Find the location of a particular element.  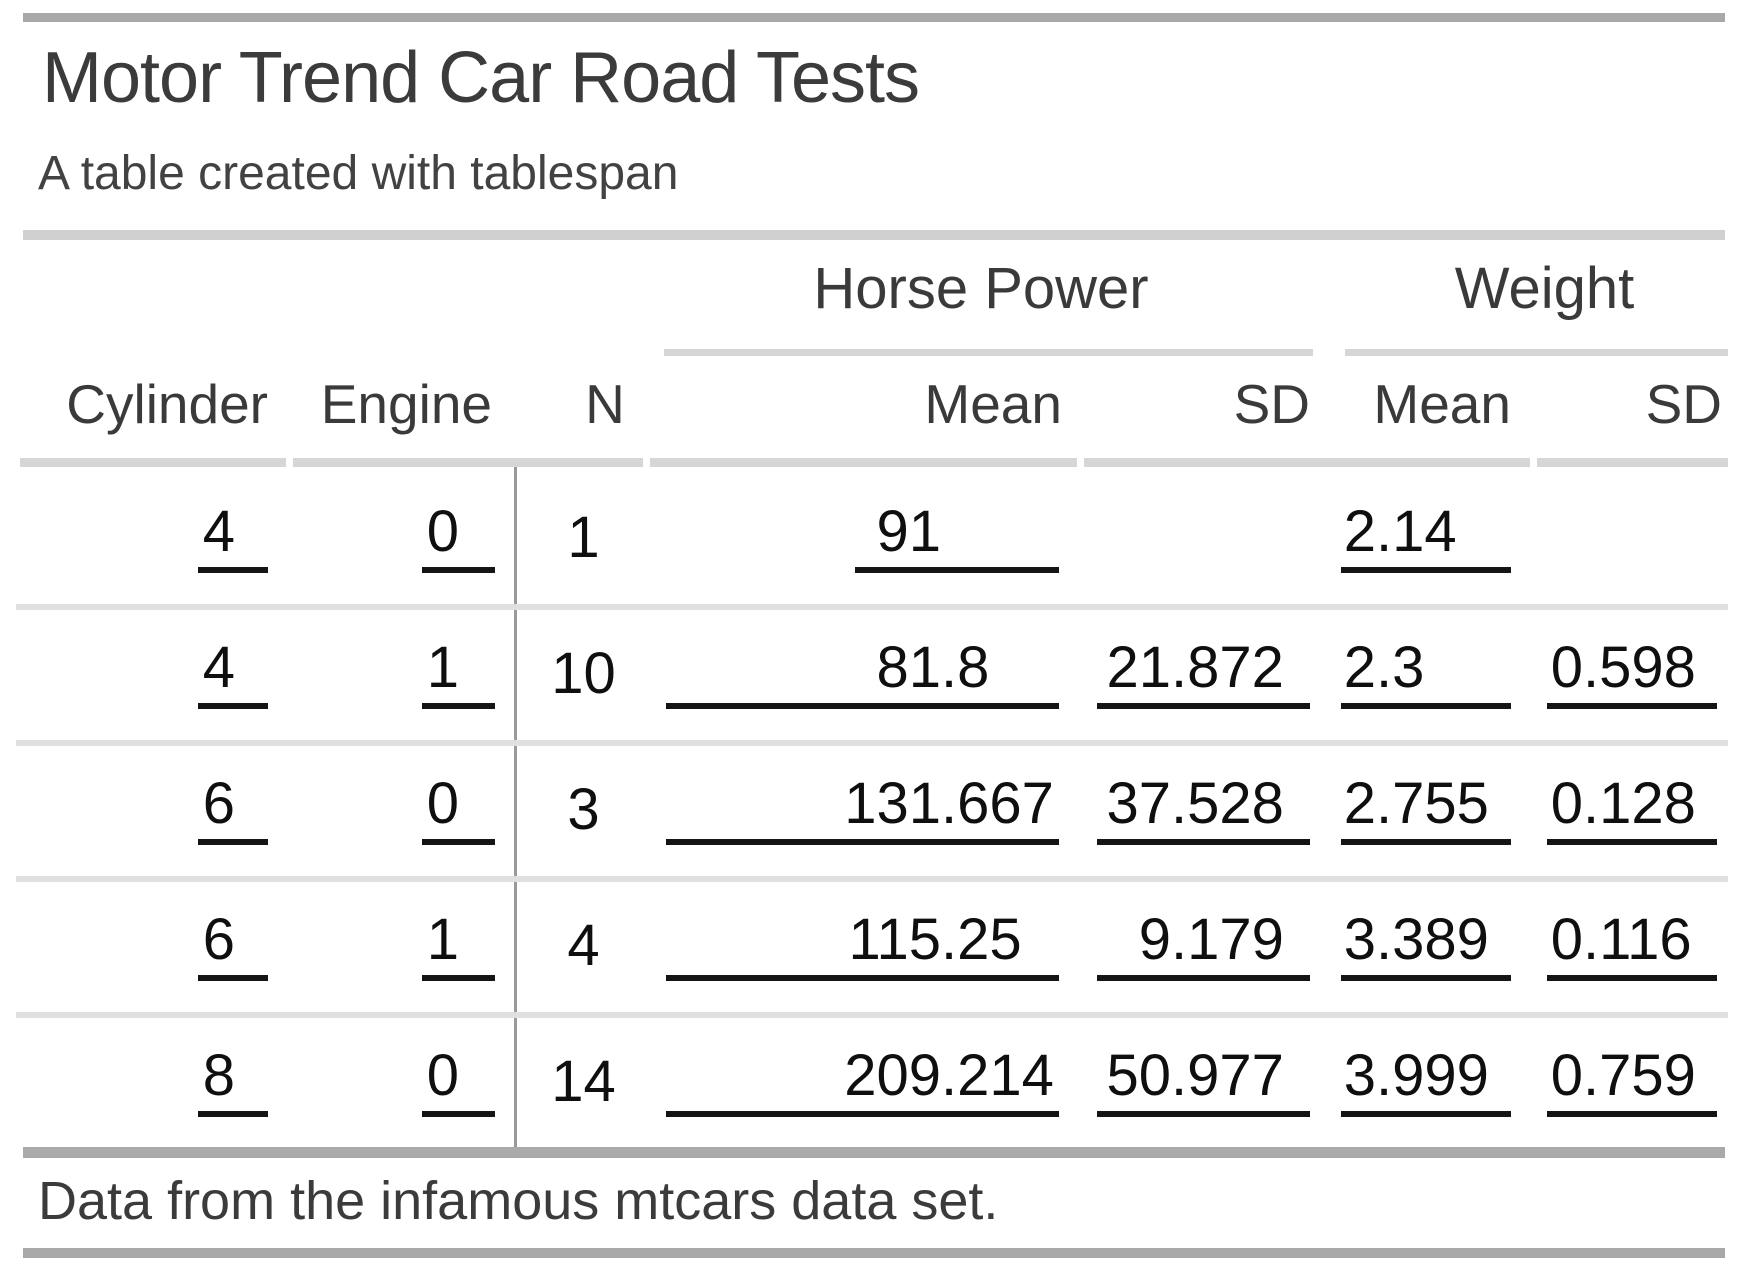

weight-sd-value: 0.116 is located at coordinates (1621, 939).